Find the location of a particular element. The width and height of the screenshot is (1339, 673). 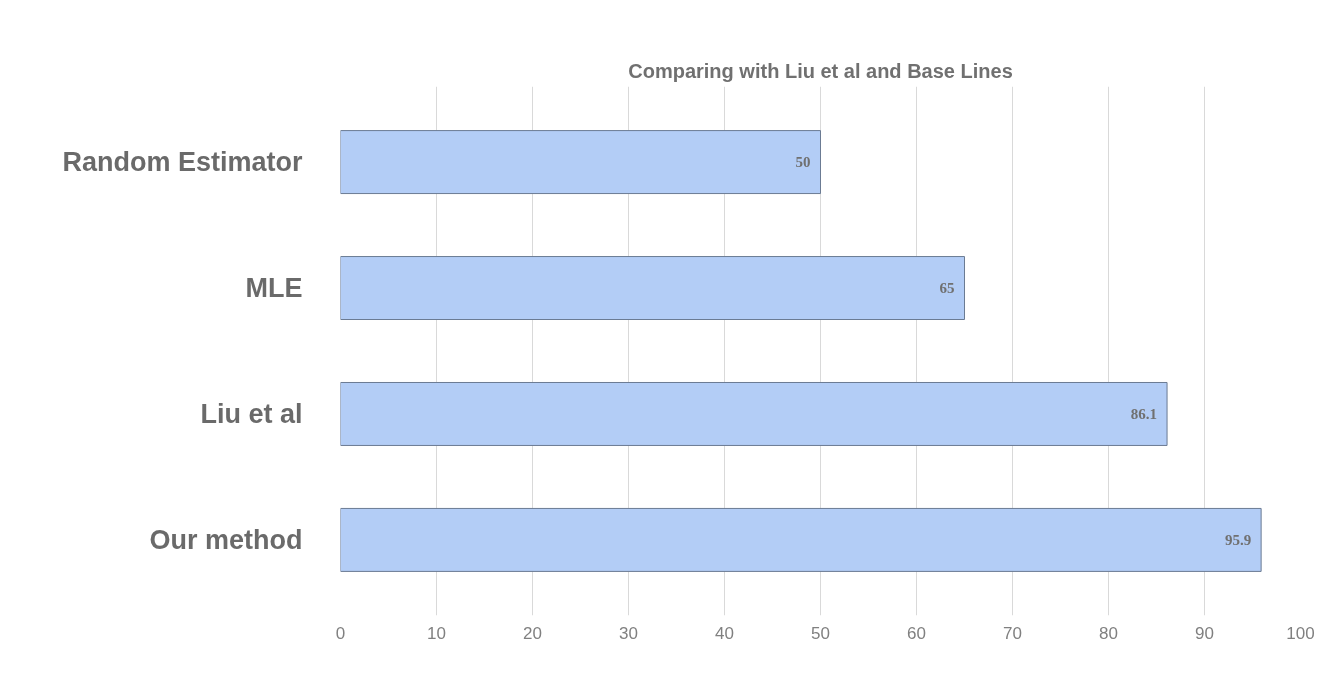

y-tick-label: Our method is located at coordinates (226, 539).